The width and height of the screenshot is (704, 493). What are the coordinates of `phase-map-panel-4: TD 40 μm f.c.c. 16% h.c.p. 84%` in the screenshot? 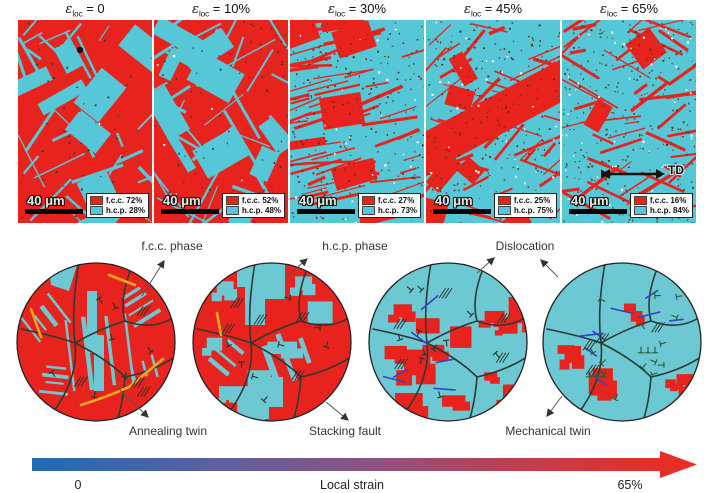 It's located at (629, 121).